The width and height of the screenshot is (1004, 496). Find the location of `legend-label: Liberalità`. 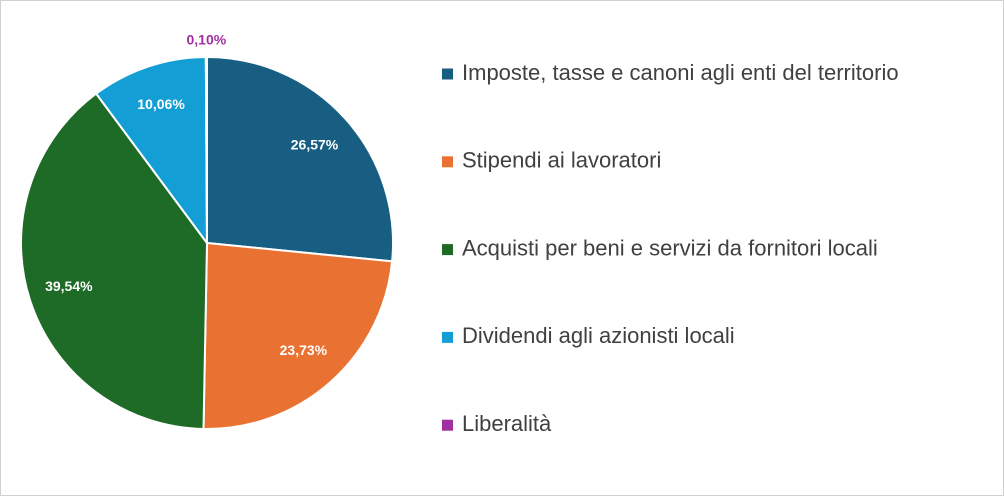

legend-label: Liberalità is located at coordinates (507, 423).